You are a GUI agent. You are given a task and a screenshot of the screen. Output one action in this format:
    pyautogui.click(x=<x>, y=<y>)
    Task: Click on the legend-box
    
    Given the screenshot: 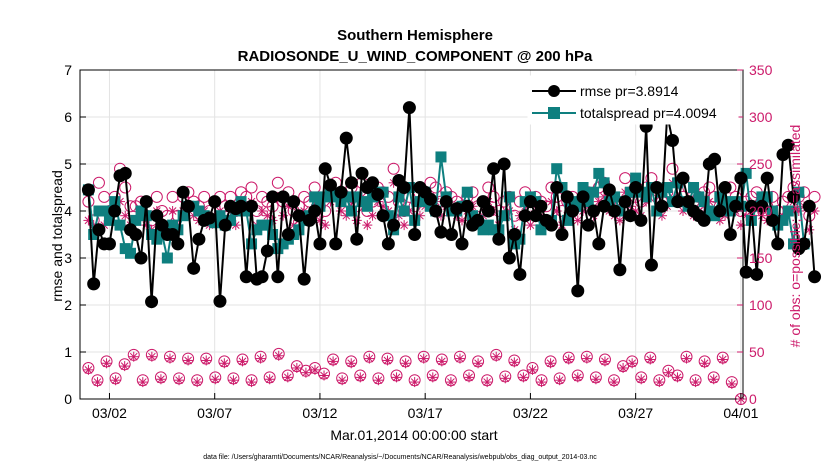 What is the action you would take?
    pyautogui.click(x=633, y=100)
    